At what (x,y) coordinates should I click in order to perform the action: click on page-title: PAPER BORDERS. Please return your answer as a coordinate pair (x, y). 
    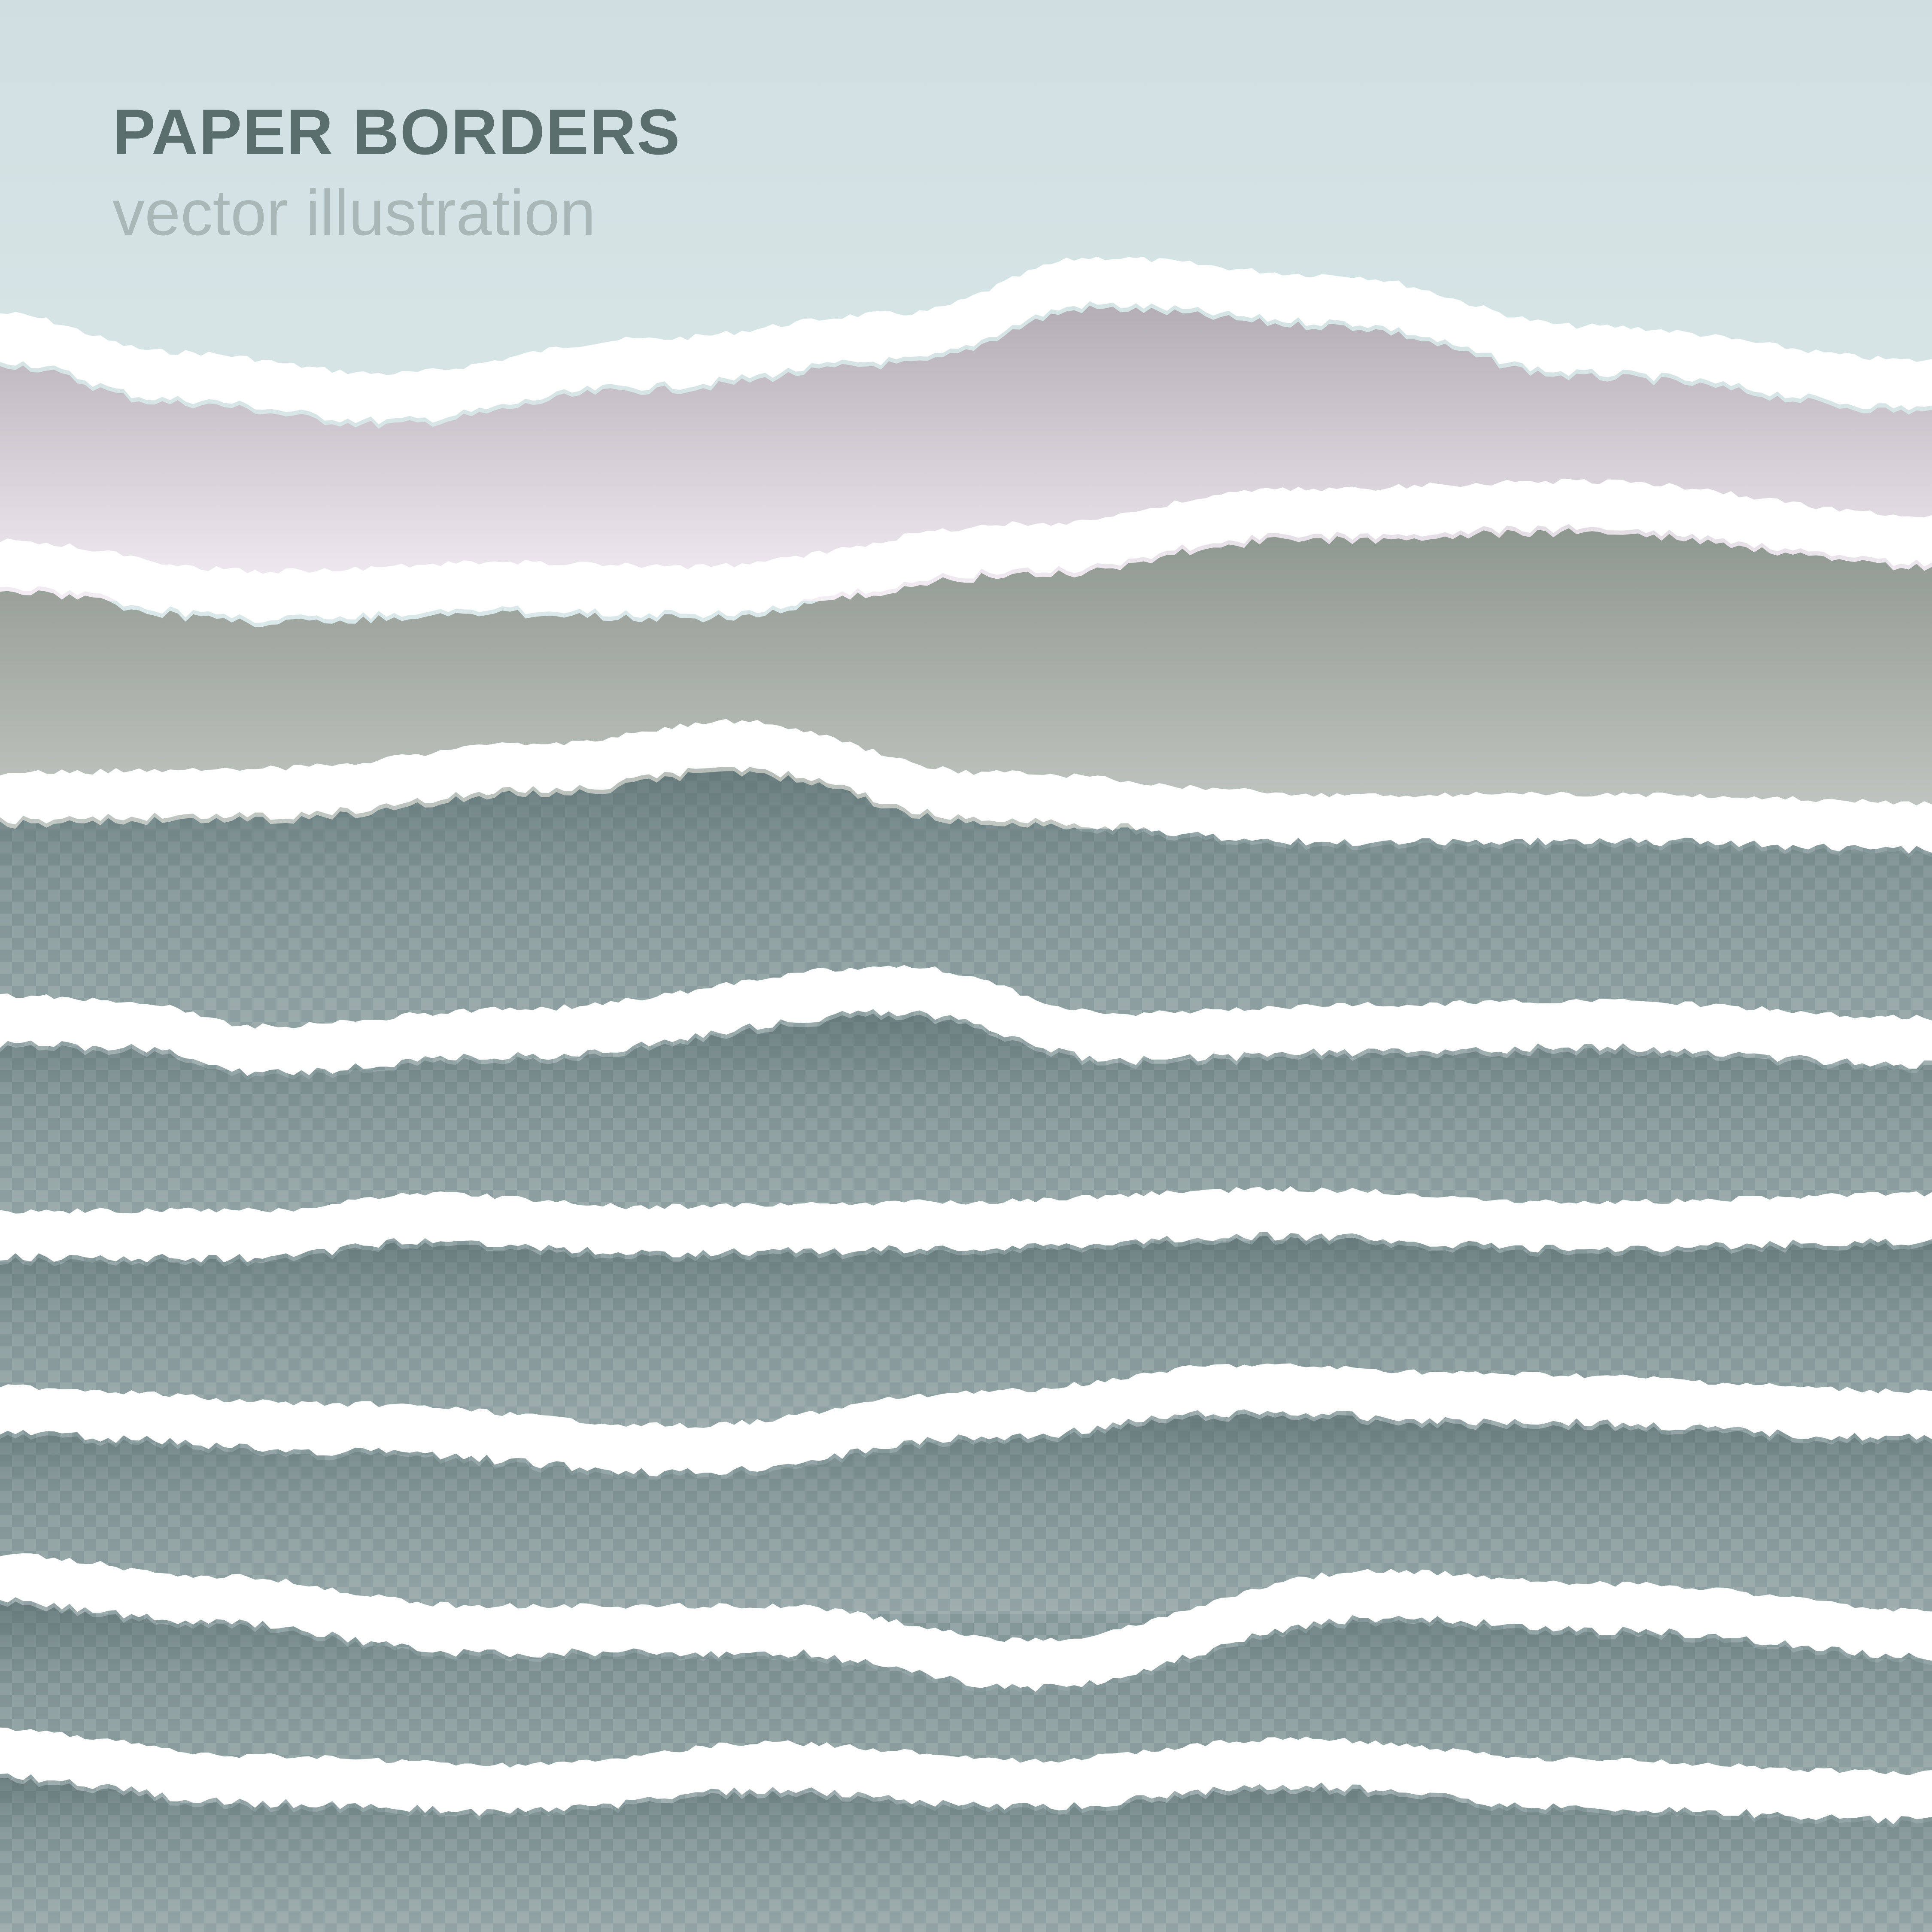
    Looking at the image, I should click on (397, 132).